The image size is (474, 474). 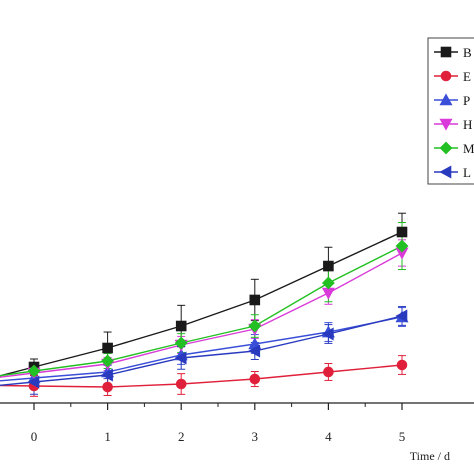 I want to click on x-tick-label: 4, so click(x=328, y=436).